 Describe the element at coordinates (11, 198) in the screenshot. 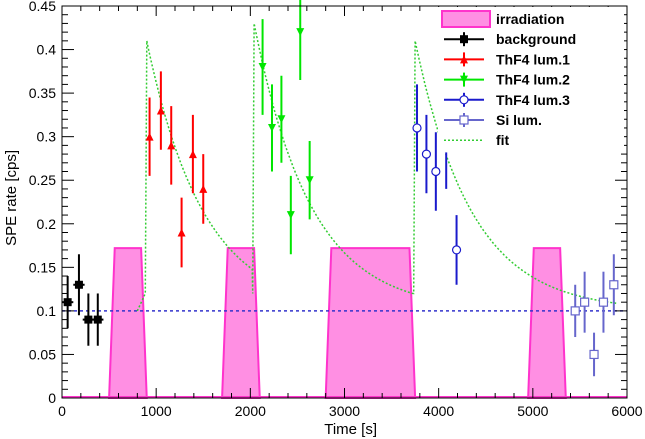

I see `y-axis-title: SPE rate [cps]` at that location.